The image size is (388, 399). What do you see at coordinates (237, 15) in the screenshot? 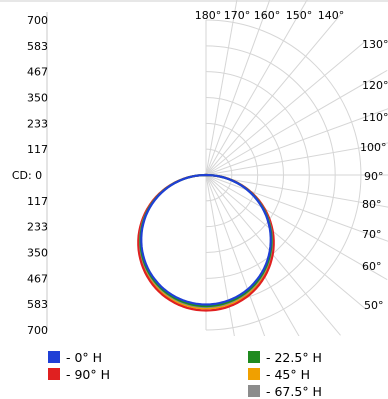
I see `angle-label: 170°` at bounding box center [237, 15].